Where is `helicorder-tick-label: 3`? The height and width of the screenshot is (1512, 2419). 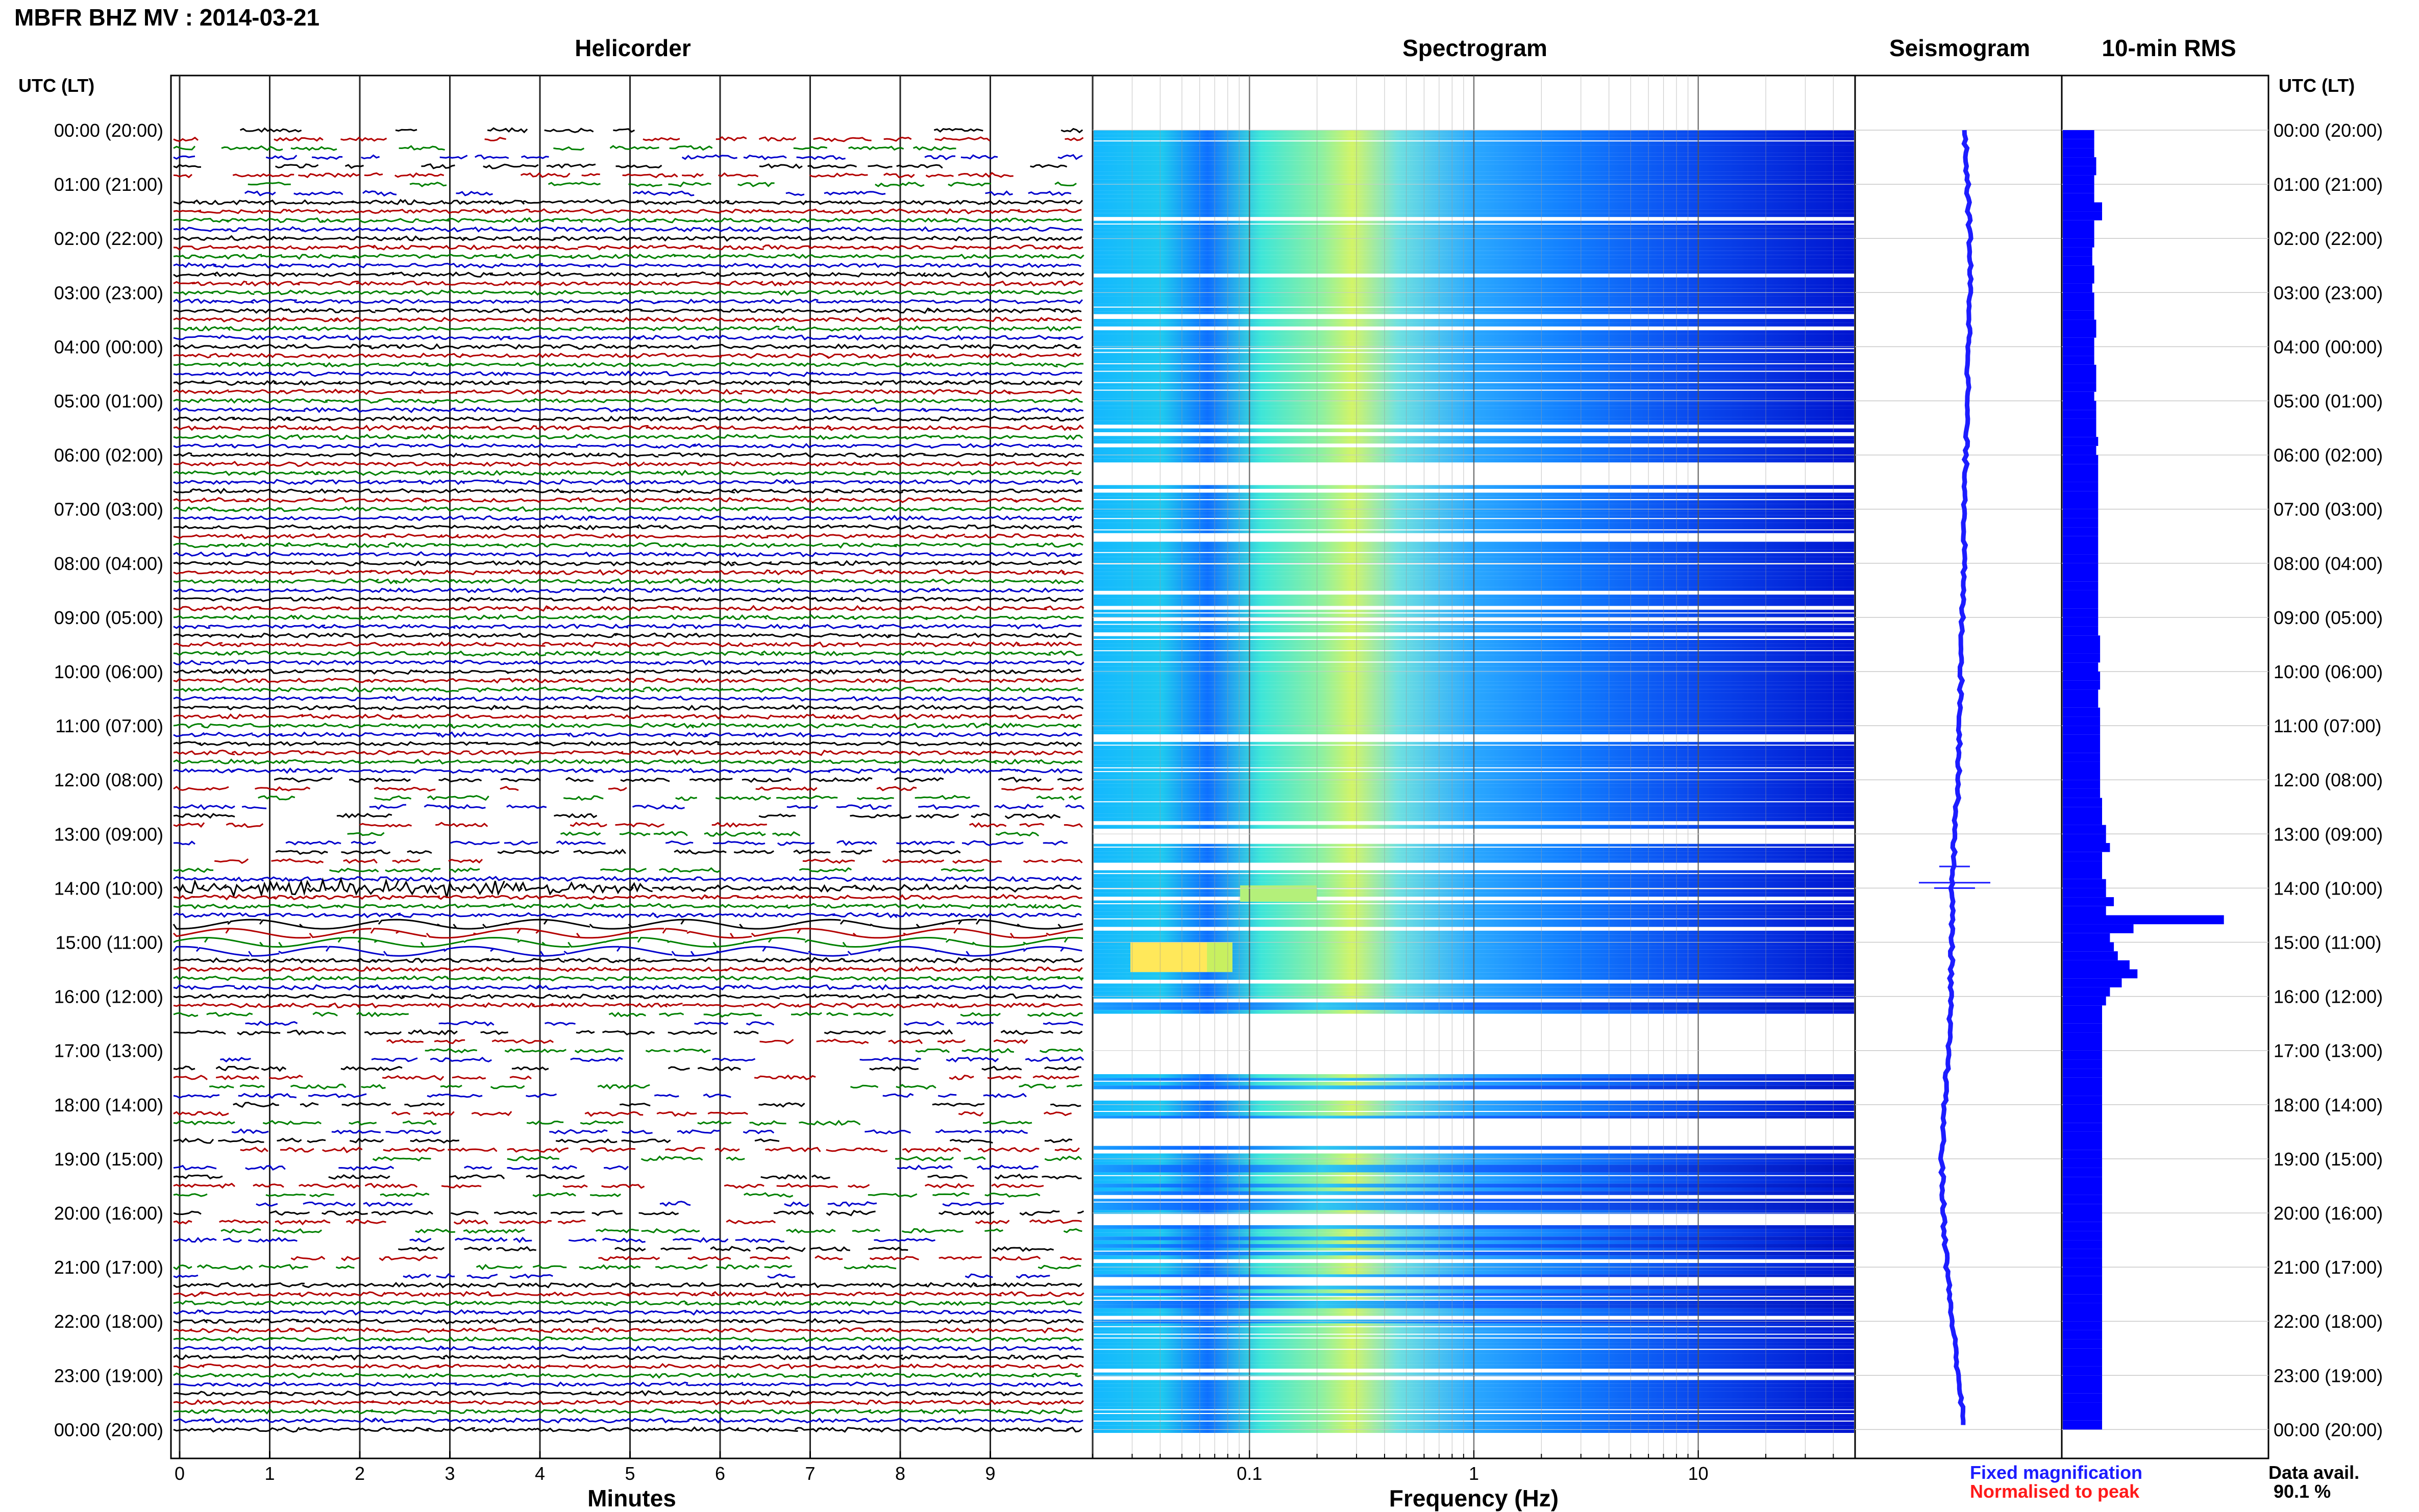
helicorder-tick-label: 3 is located at coordinates (450, 1473).